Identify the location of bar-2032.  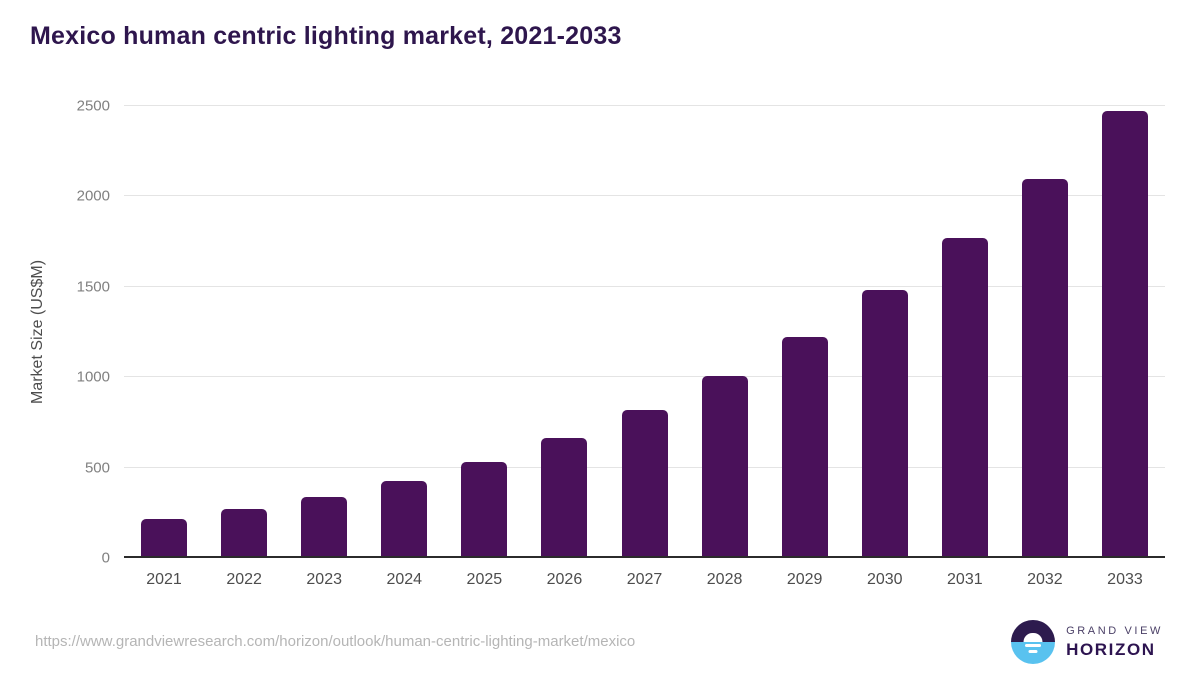
(1044, 368).